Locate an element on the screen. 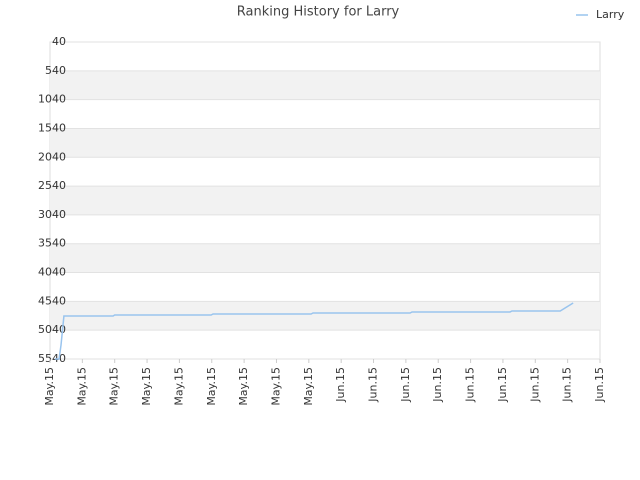  series-line is located at coordinates (314, 331).